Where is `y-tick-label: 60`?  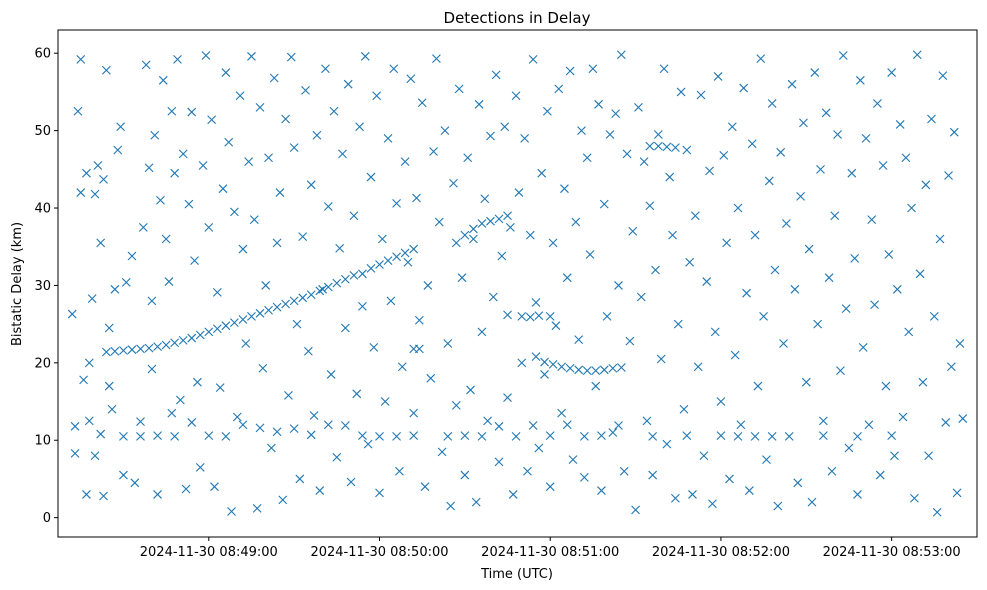 y-tick-label: 60 is located at coordinates (42, 54).